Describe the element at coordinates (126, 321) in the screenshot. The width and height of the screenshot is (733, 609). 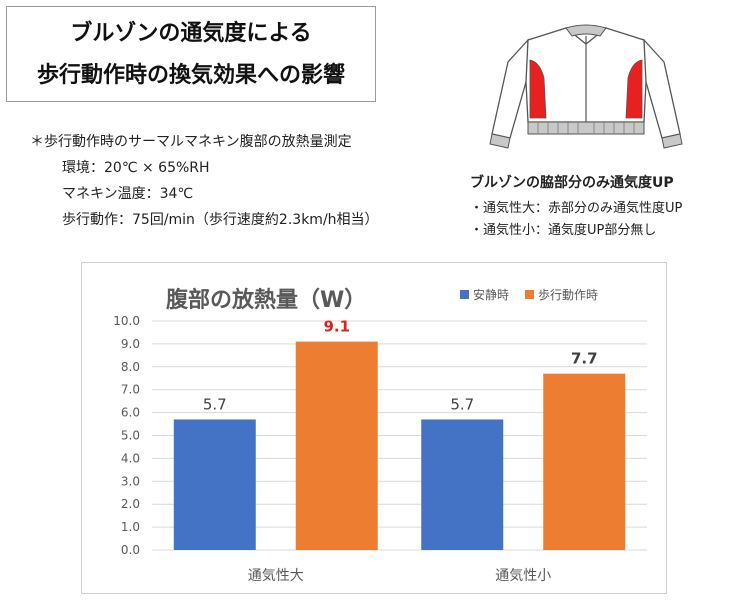
I see `y-tick-label-10: 10.0` at that location.